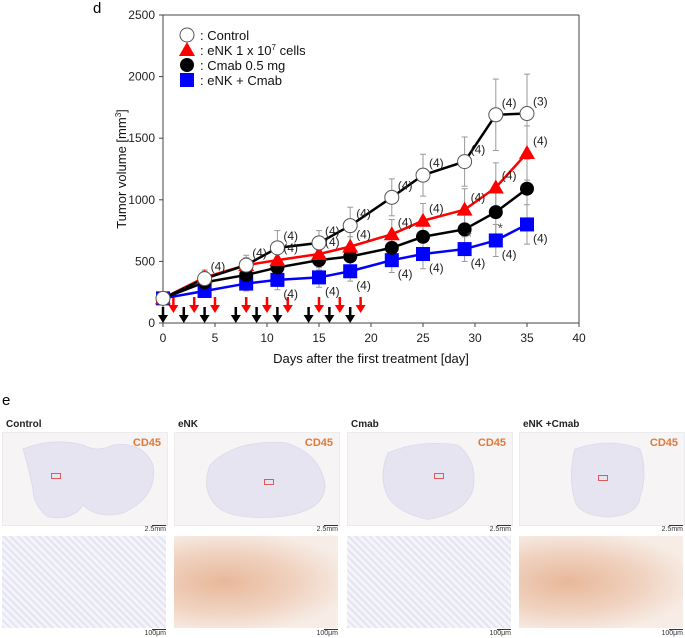 This screenshot has height=638, width=685. Describe the element at coordinates (475, 338) in the screenshot. I see `x-tick-label: 30` at that location.